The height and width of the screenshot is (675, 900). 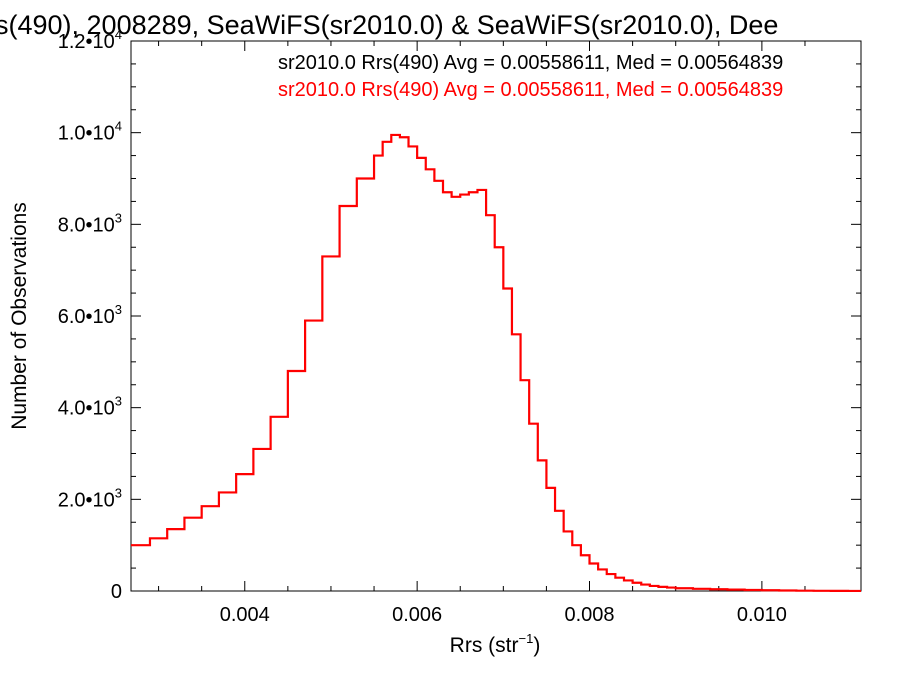 I want to click on x-tick-label: 0.010, so click(x=762, y=615).